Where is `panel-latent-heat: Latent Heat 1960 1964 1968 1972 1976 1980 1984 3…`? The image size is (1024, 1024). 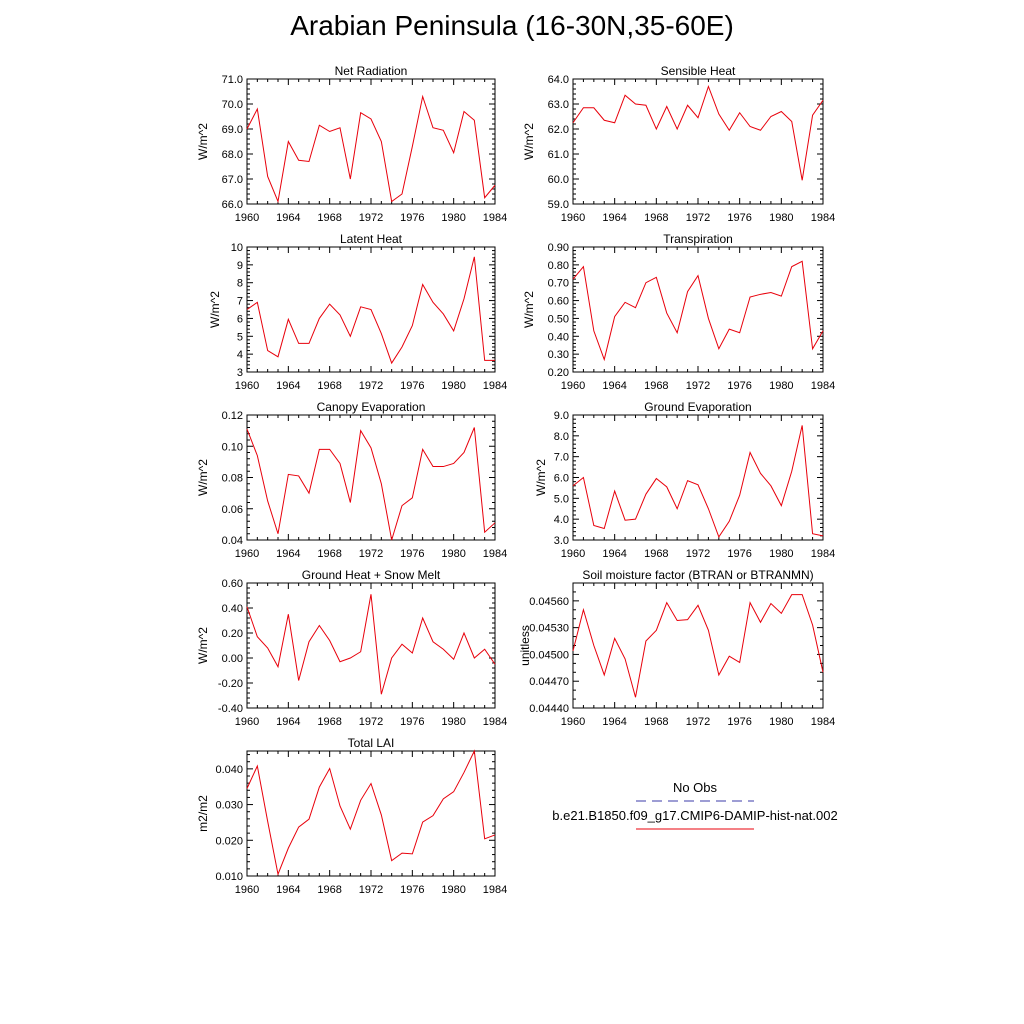
panel-latent-heat: Latent Heat 1960 1964 1968 1972 1976 1980 1984 3… is located at coordinates (357, 312).